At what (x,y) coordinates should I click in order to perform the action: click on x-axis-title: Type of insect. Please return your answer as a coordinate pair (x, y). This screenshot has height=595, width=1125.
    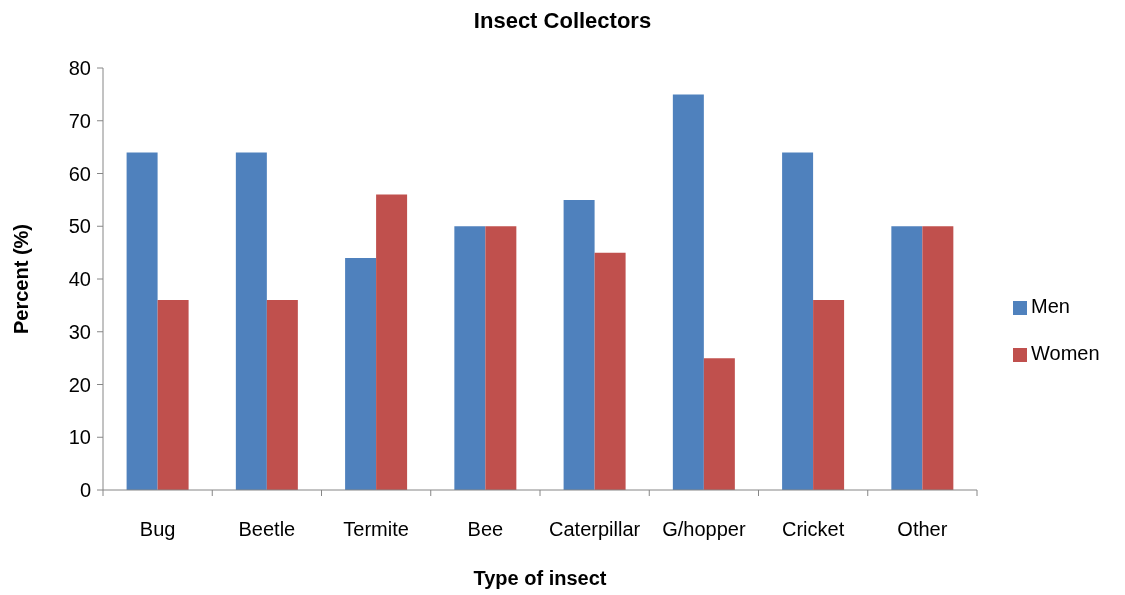
    Looking at the image, I should click on (540, 578).